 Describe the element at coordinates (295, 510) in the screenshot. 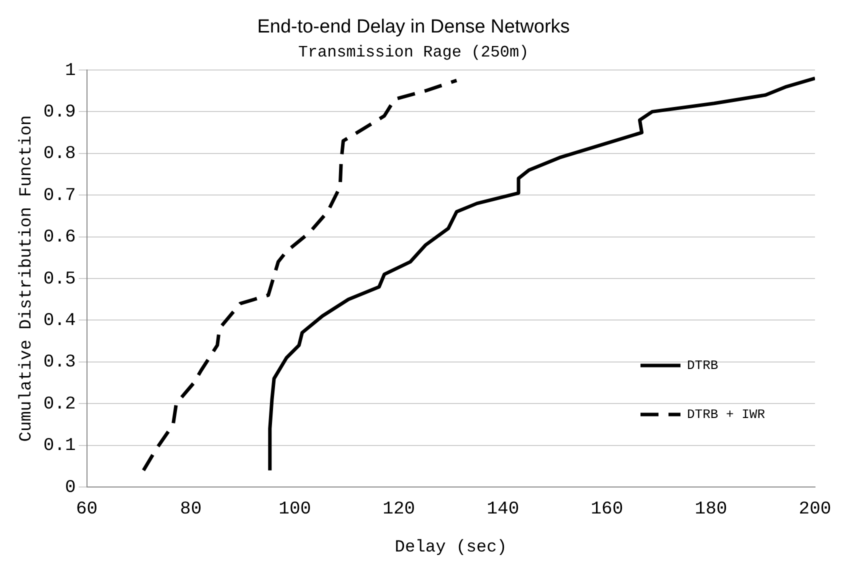

I see `x-tick-label: 100` at that location.